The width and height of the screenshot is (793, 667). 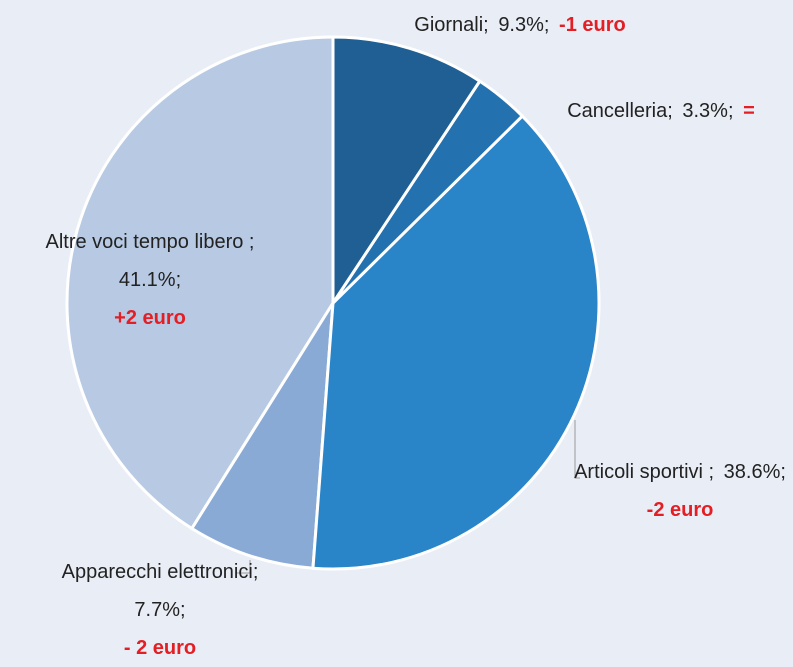 I want to click on value-label: 38.6%;, so click(x=754, y=472).